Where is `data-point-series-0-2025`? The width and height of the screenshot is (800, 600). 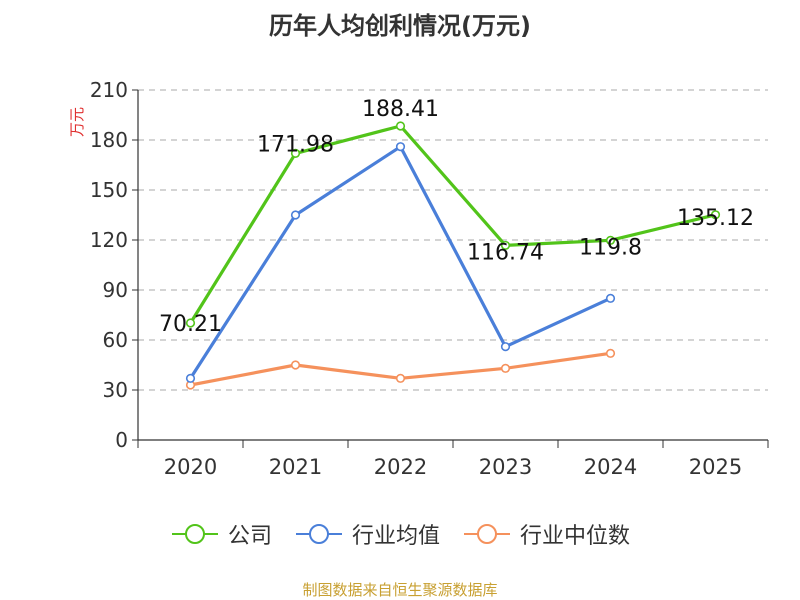 data-point-series-0-2025 is located at coordinates (715, 215).